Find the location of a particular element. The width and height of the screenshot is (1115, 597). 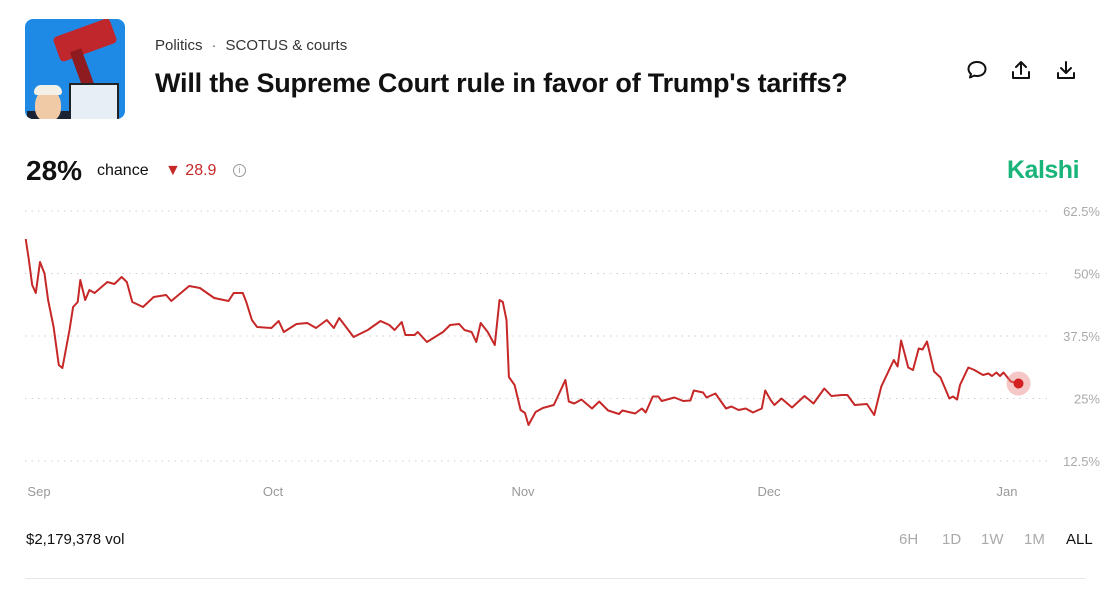

down-triangle-icon: ▼ is located at coordinates (173, 170).